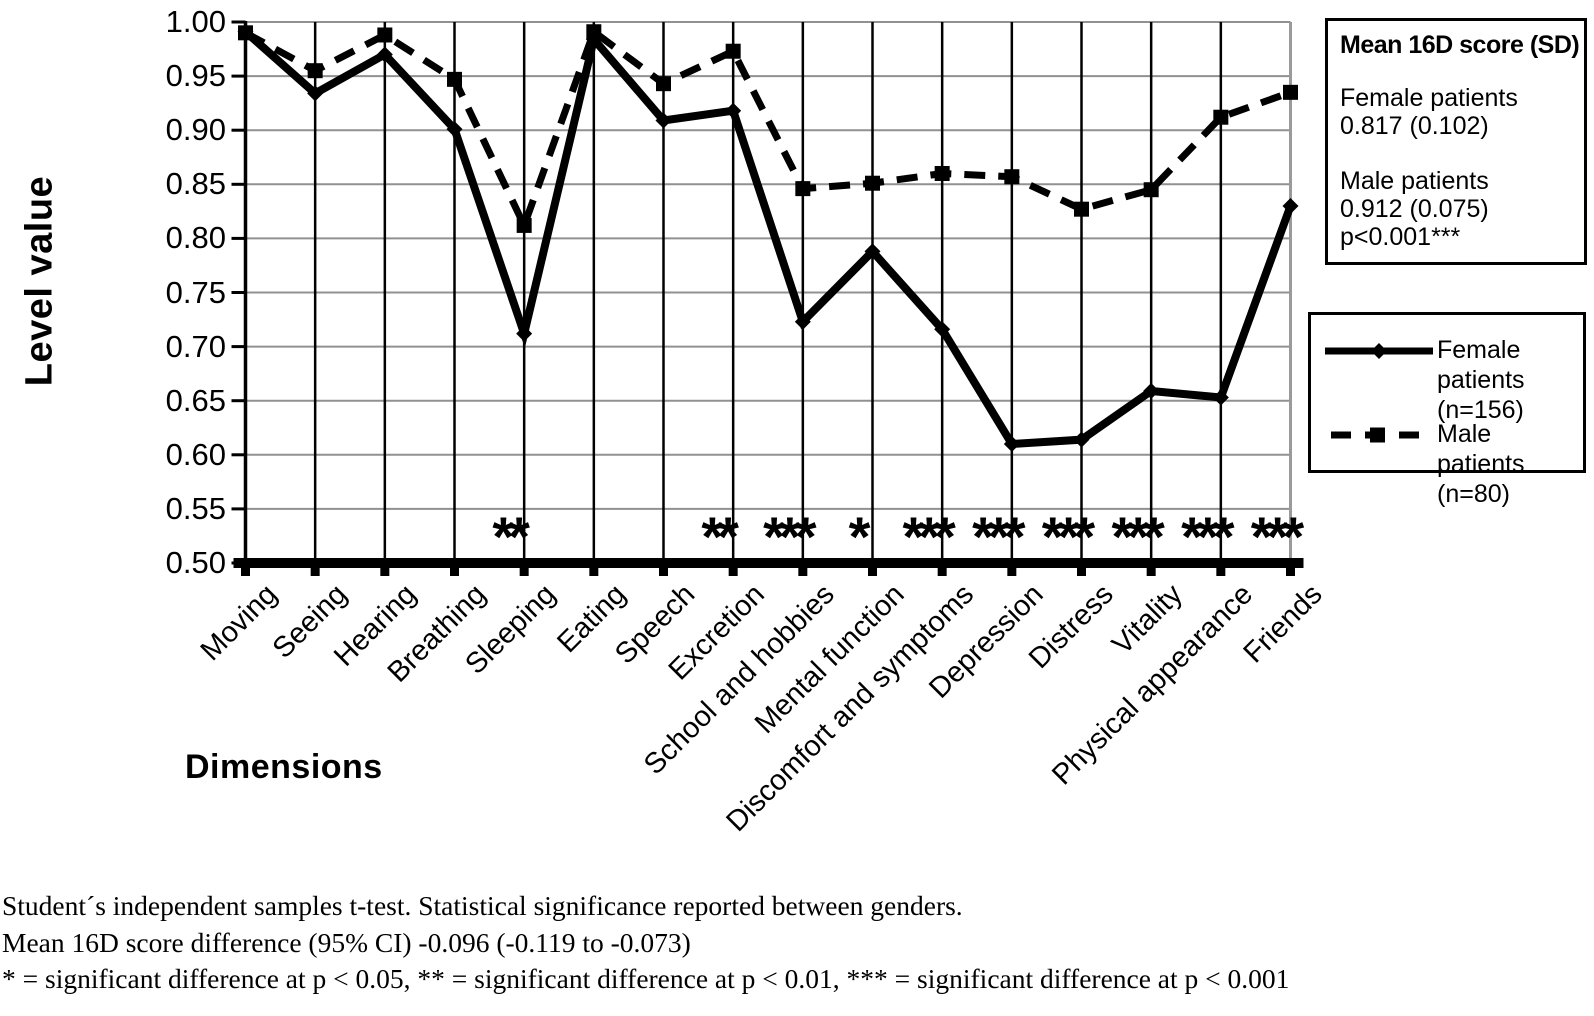  What do you see at coordinates (195, 346) in the screenshot?
I see `y-tick-label: 0.70` at bounding box center [195, 346].